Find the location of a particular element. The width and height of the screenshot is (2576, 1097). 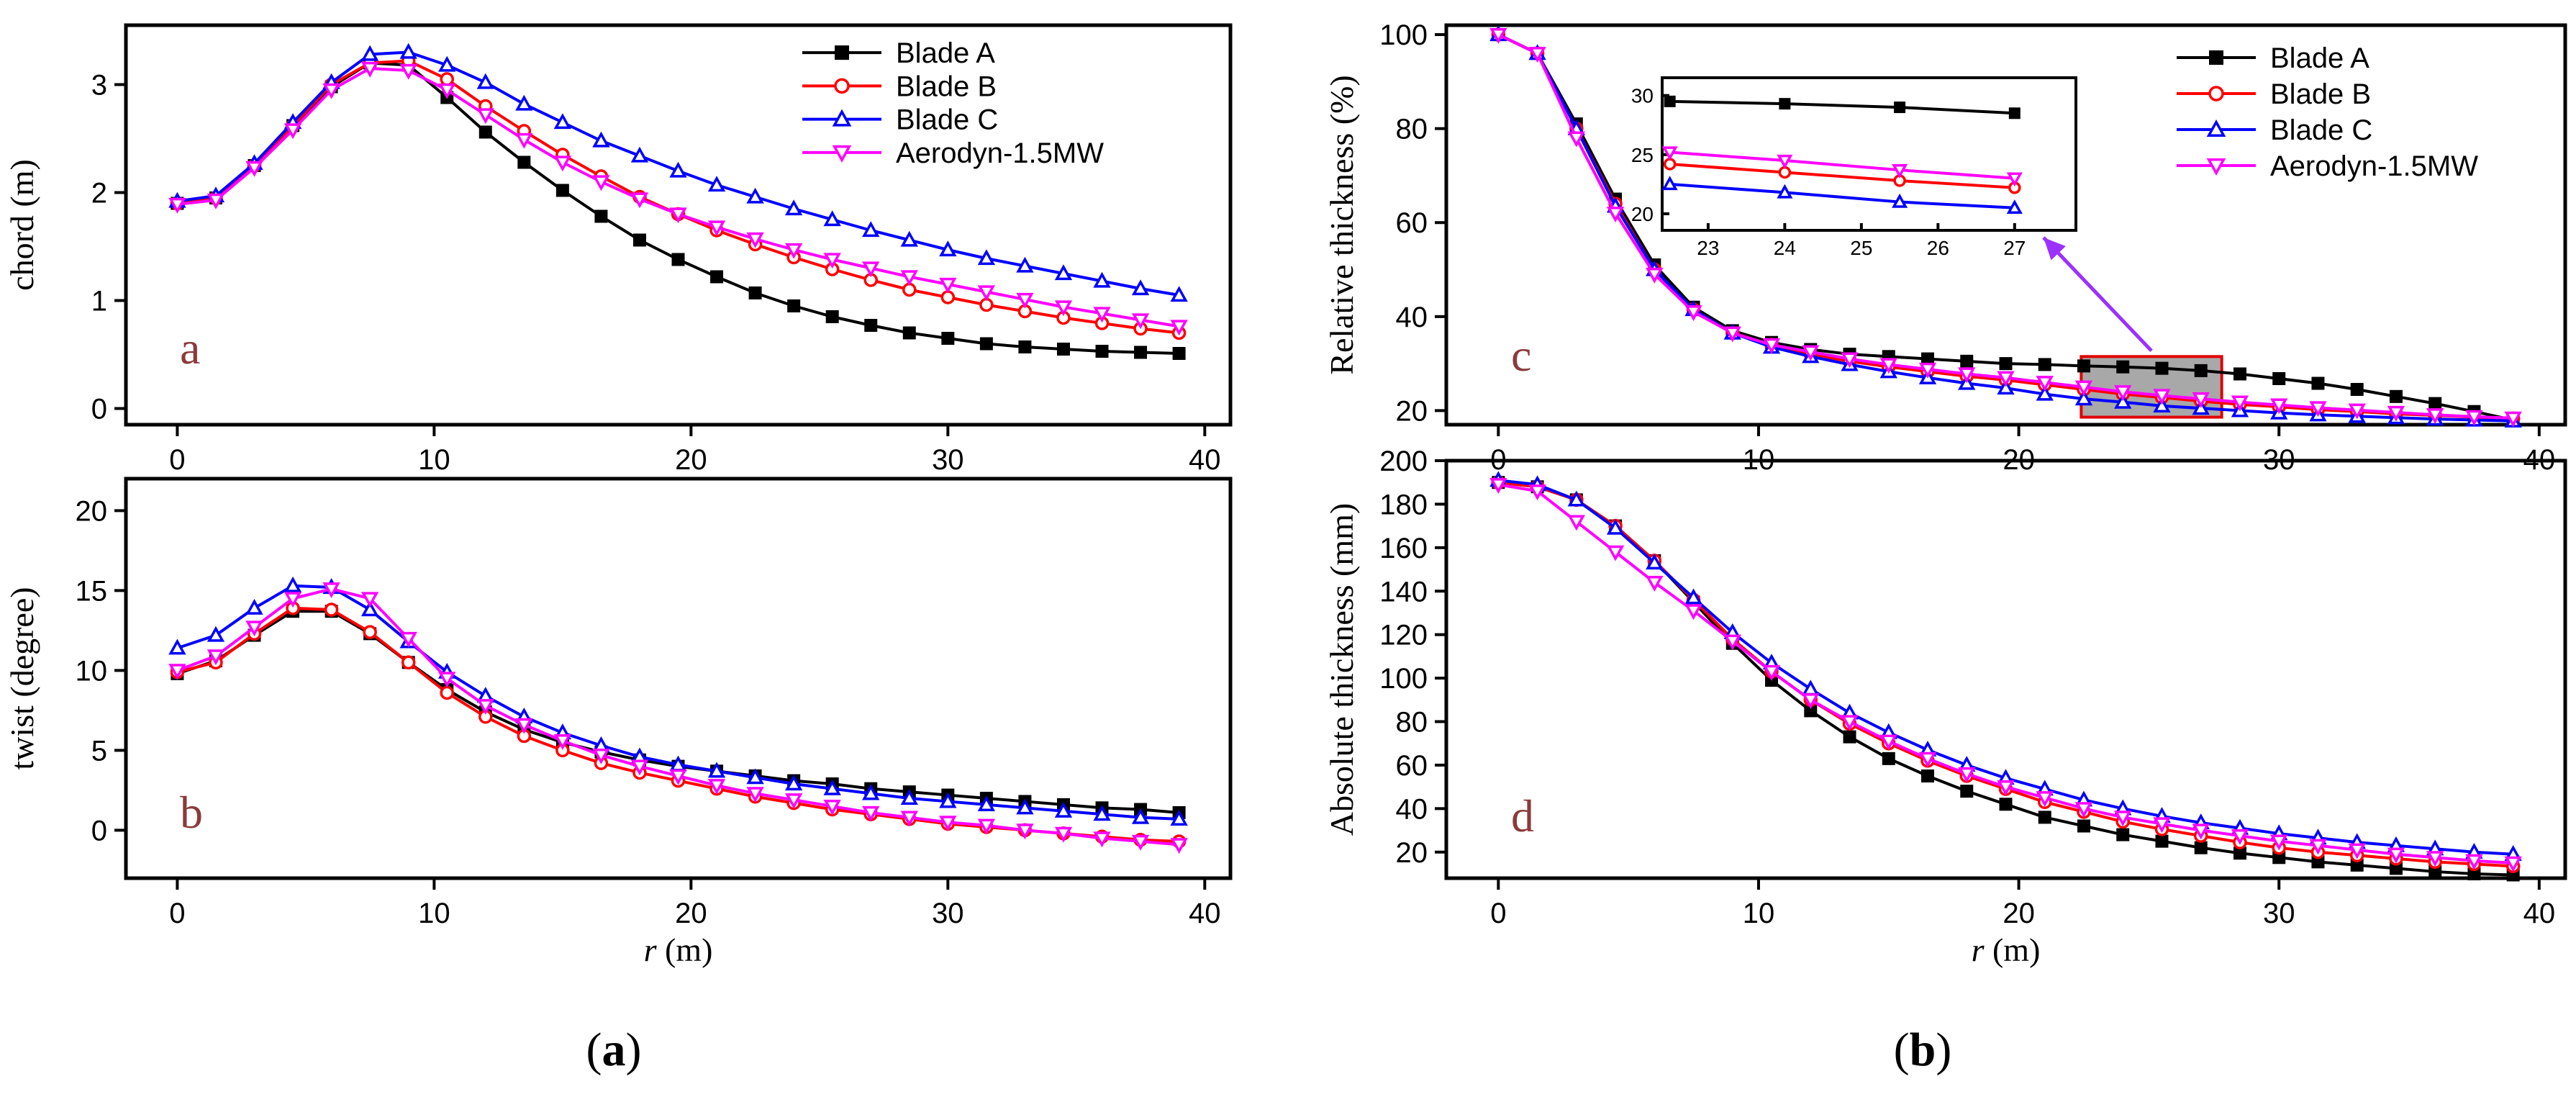

relative_thickness-legend-label-blade-a: Blade A is located at coordinates (2319, 58).